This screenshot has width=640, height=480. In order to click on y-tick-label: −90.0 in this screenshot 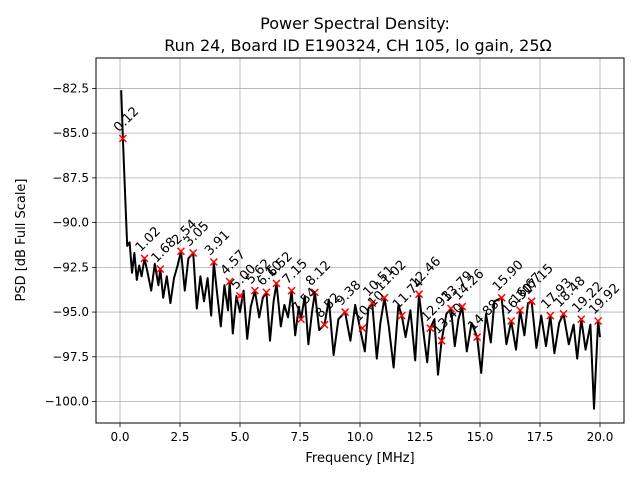, I will do `click(70, 223)`.